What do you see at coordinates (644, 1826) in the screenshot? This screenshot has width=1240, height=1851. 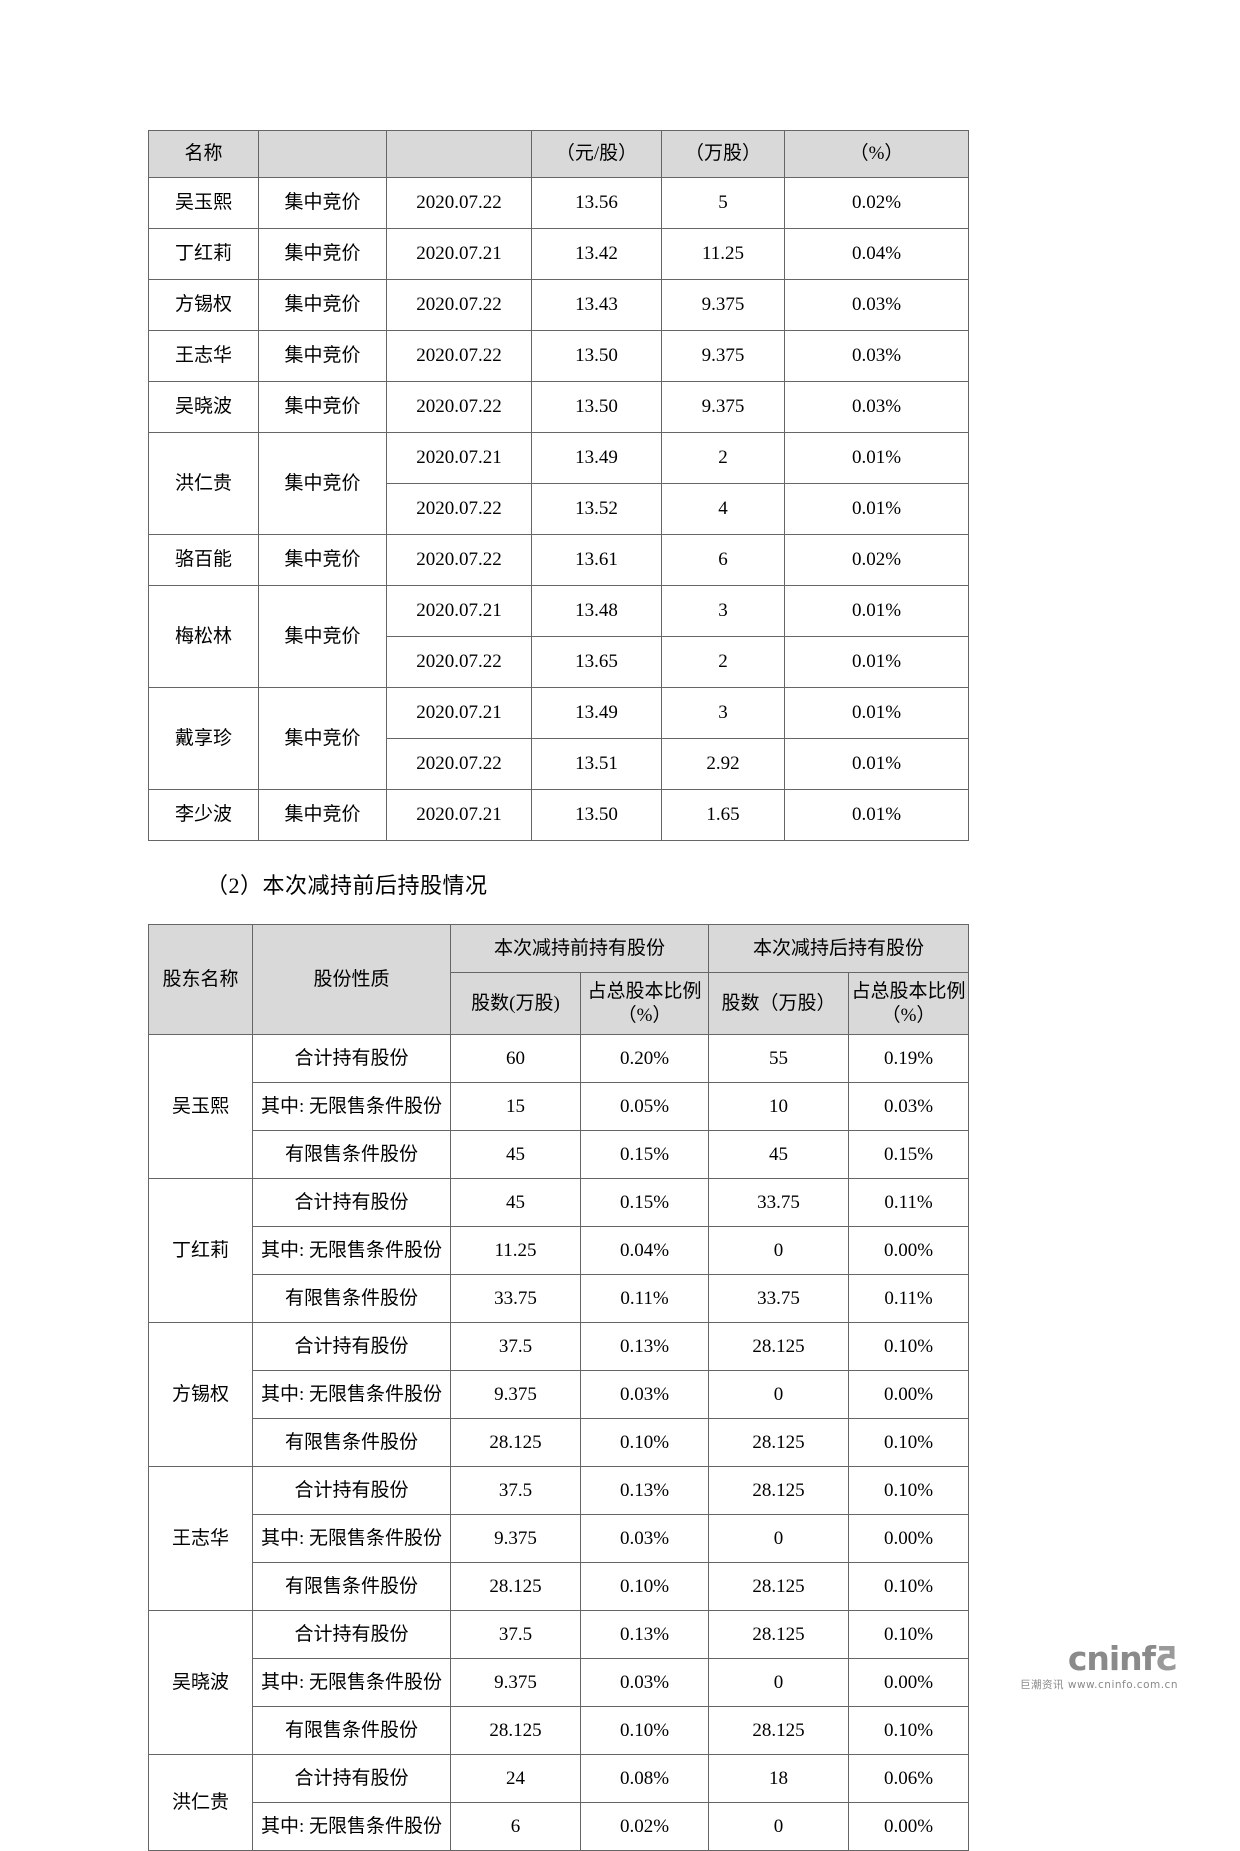 I see `cell-before-percent: 0.02%` at bounding box center [644, 1826].